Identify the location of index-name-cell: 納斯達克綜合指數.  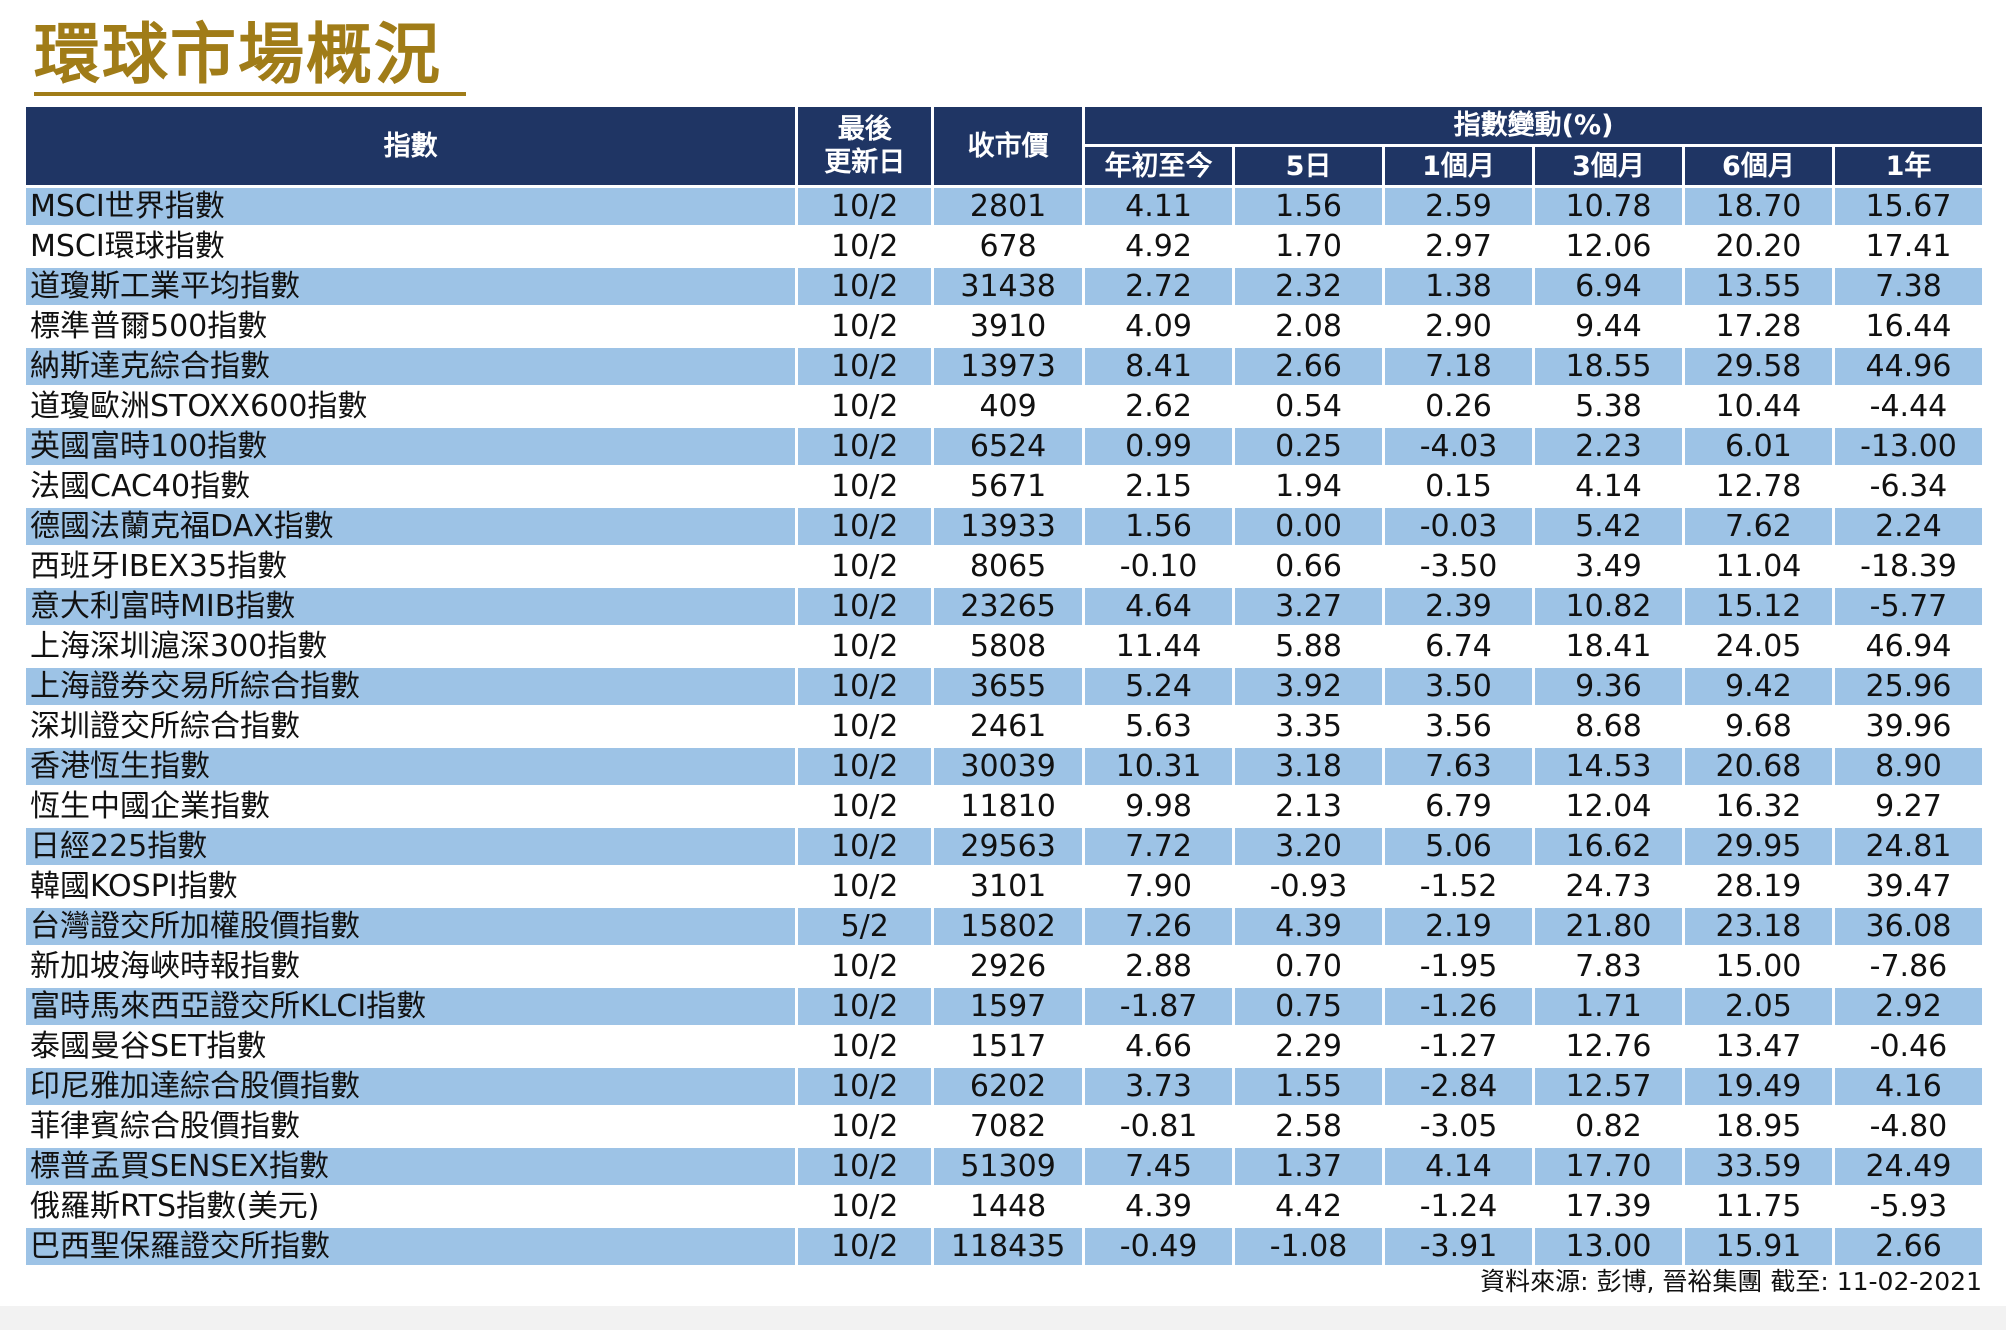
(411, 366).